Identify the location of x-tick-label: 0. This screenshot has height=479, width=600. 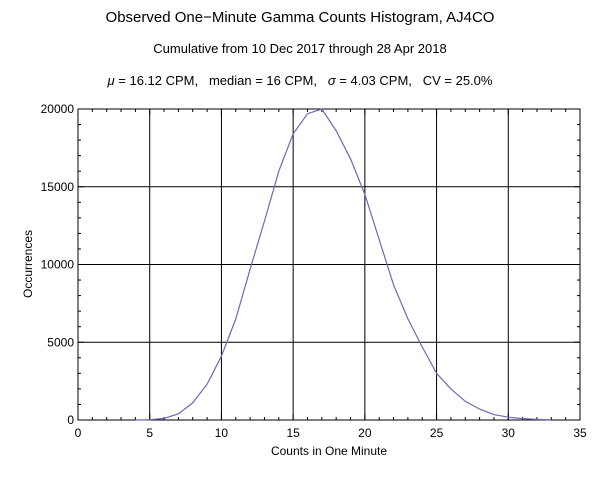
(78, 433).